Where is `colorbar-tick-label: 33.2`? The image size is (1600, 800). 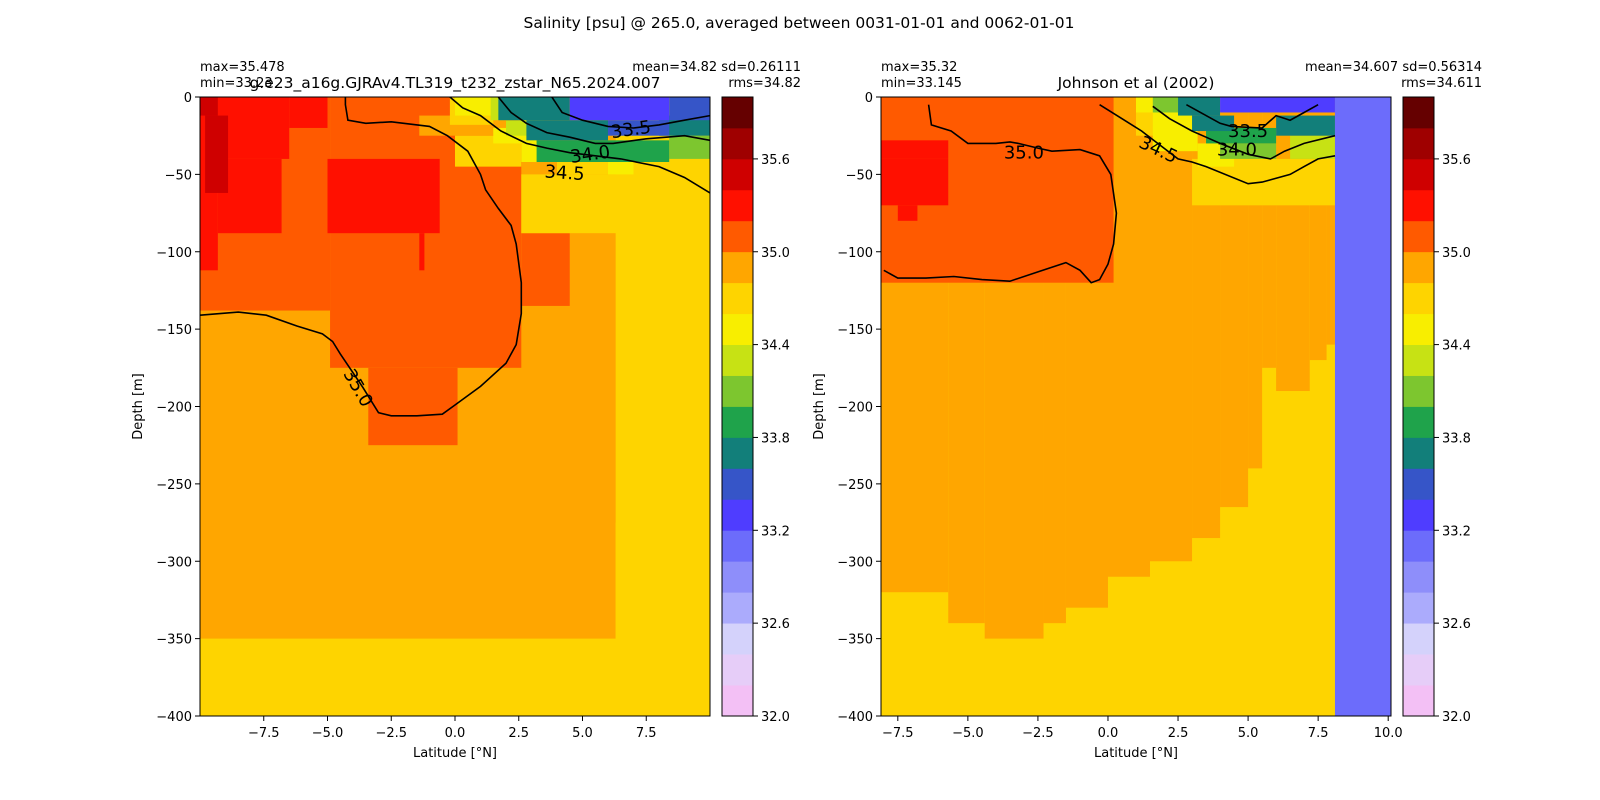
colorbar-tick-label: 33.2 is located at coordinates (1456, 531).